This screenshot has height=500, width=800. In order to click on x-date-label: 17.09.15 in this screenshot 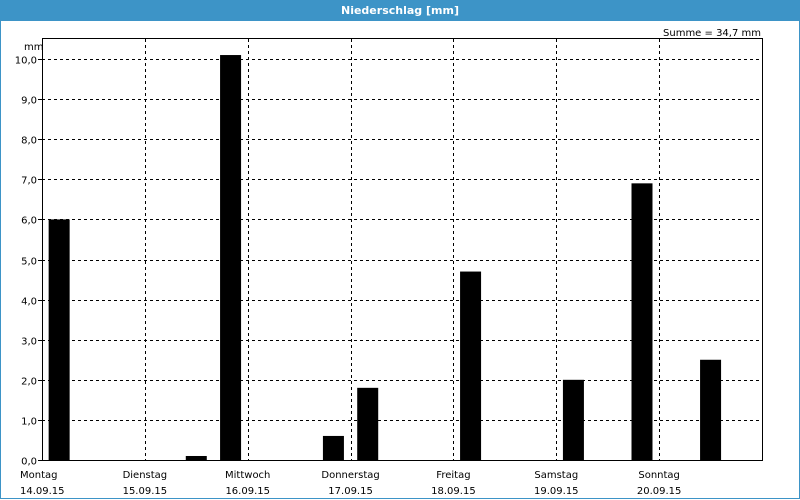, I will do `click(350, 491)`.